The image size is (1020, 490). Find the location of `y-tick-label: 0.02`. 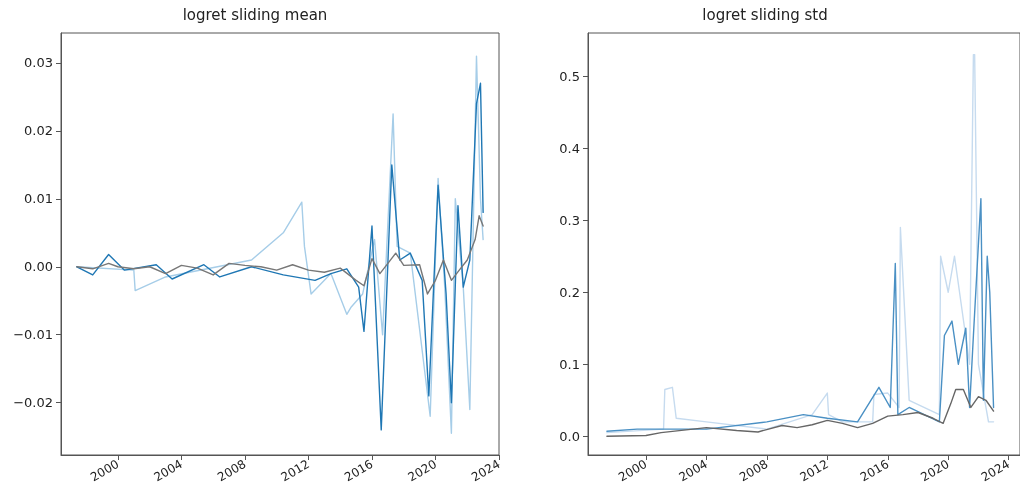

y-tick-label: 0.02 is located at coordinates (38, 131).